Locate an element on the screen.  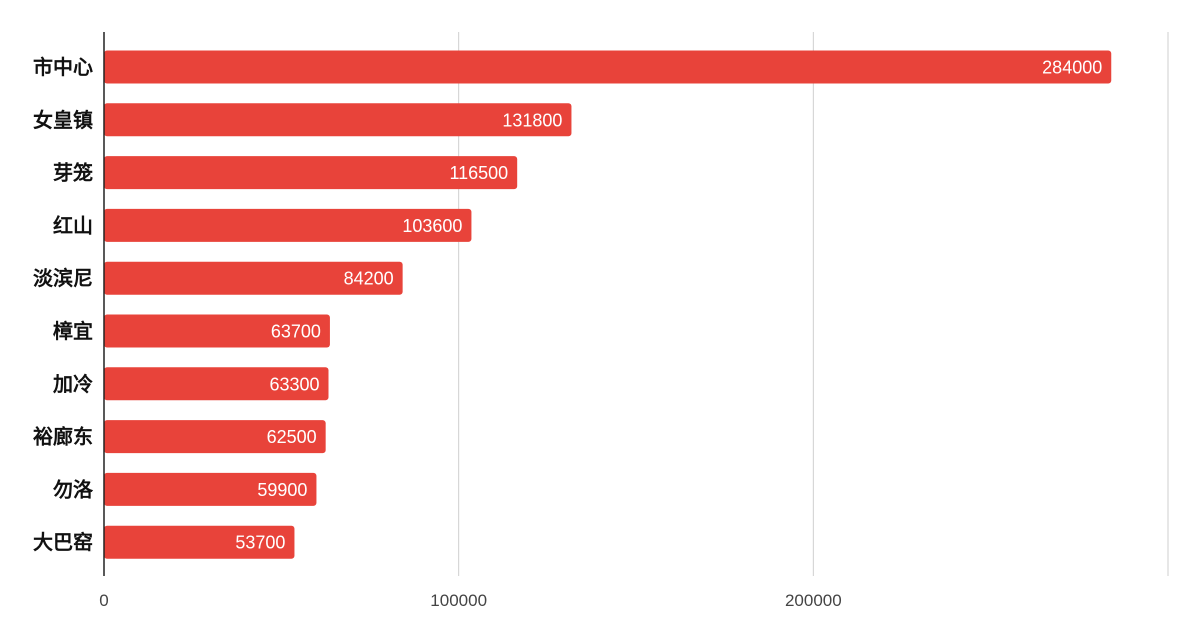
category-label-4: 红山 is located at coordinates (73, 225).